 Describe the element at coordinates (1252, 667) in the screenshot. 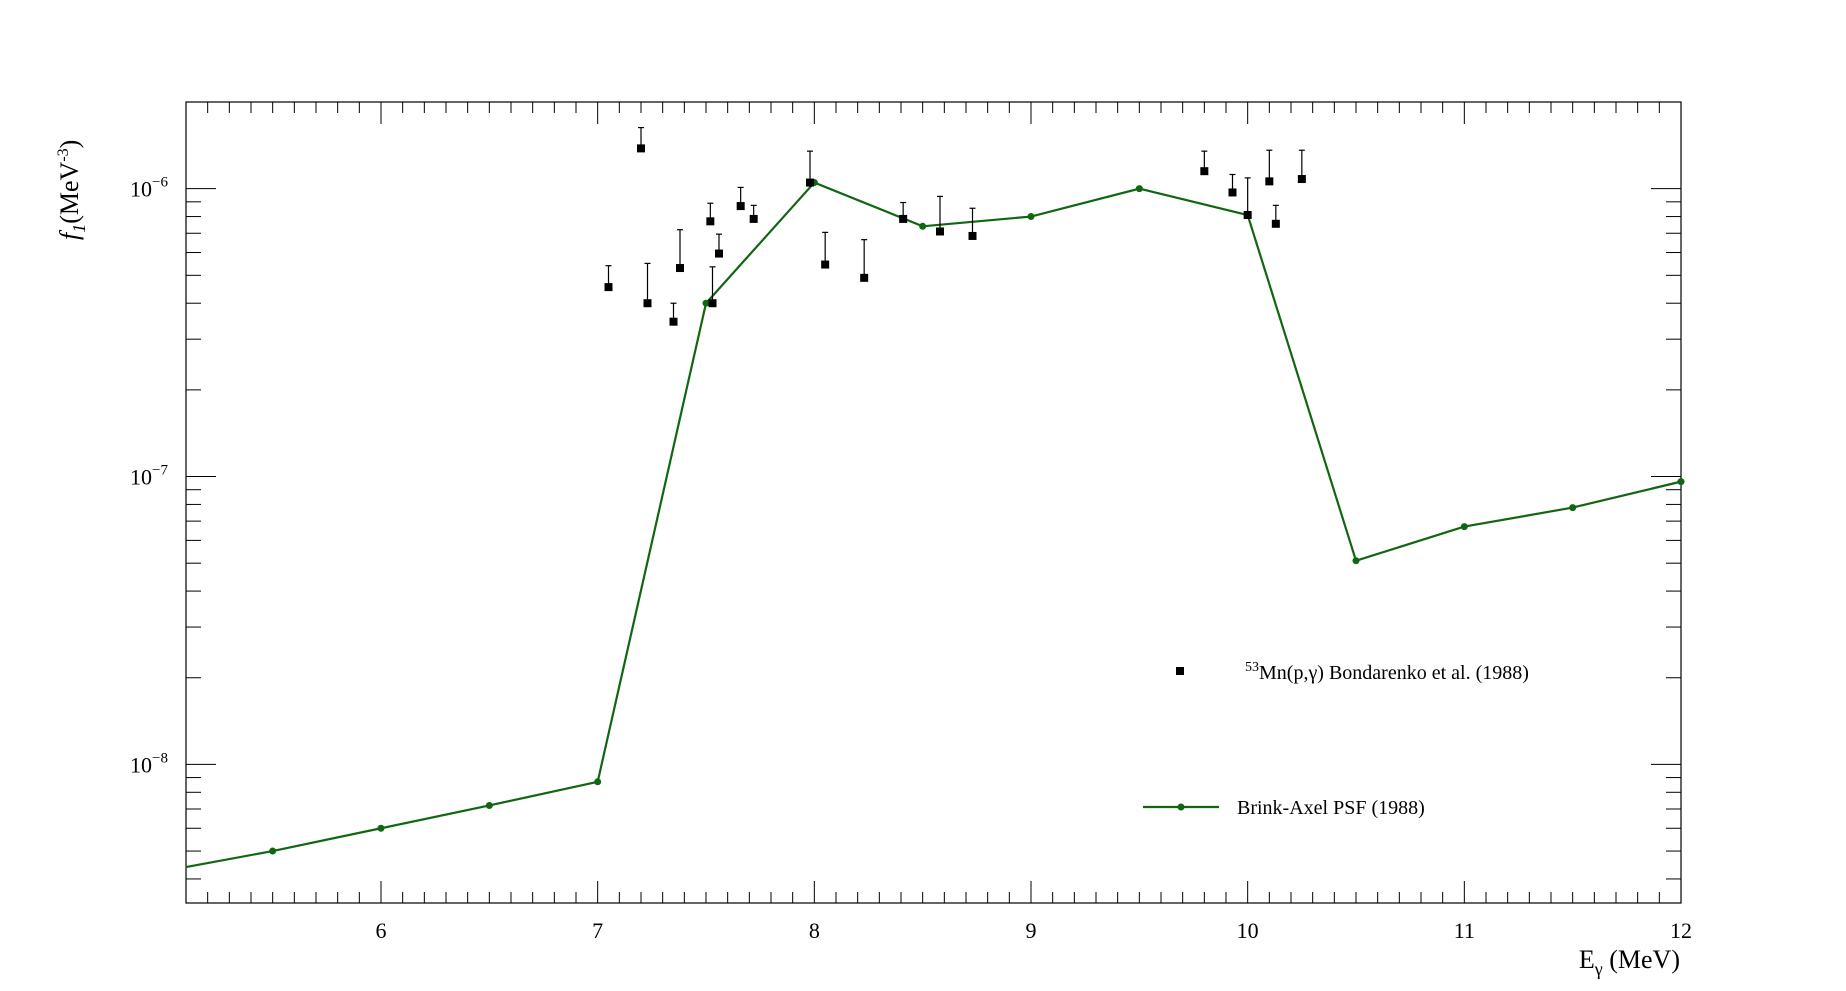

I see `legend-label-data-sup: 53` at that location.